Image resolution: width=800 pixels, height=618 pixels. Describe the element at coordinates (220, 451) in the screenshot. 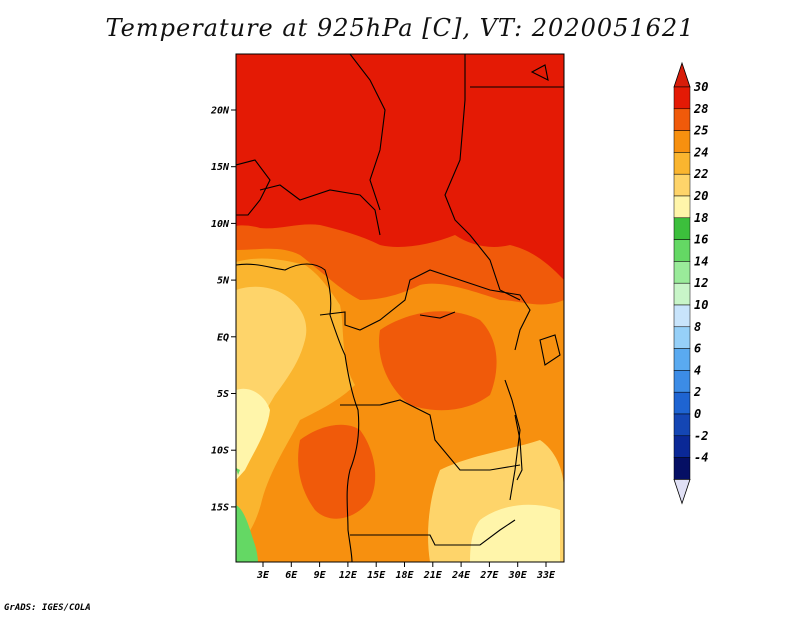

I see `lat-label: 10S` at that location.